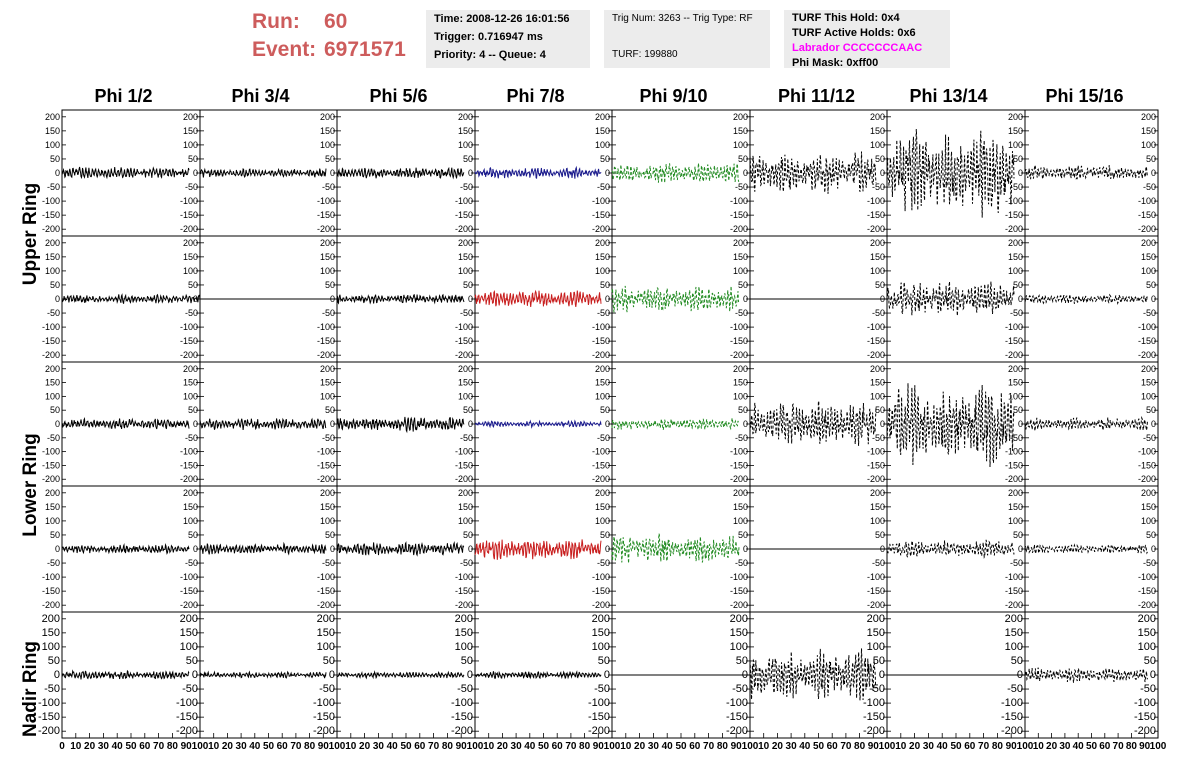 This screenshot has height=772, width=1196. I want to click on waveform-cell-phi-7-8-row-2: 200 150 100 50 0 -50 -100 -150 -200, so click(534, 424).